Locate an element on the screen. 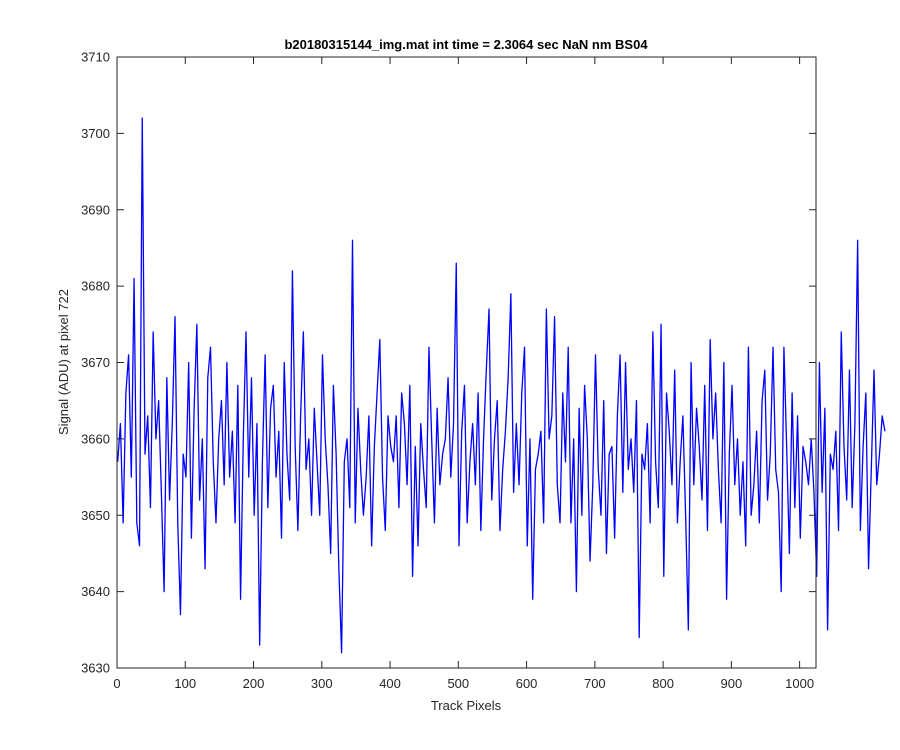 The width and height of the screenshot is (900, 750). x-tick-label: 100 is located at coordinates (185, 683).